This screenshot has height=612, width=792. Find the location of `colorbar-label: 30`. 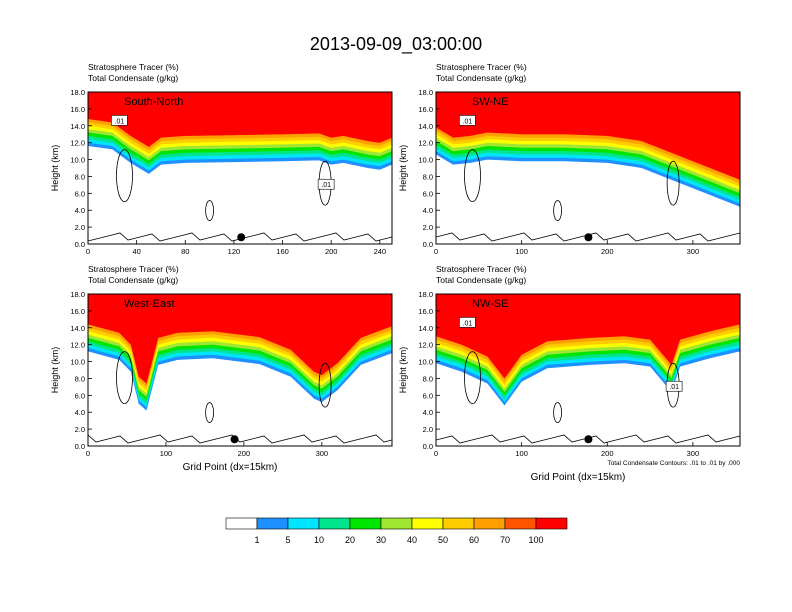

colorbar-label: 30 is located at coordinates (381, 540).